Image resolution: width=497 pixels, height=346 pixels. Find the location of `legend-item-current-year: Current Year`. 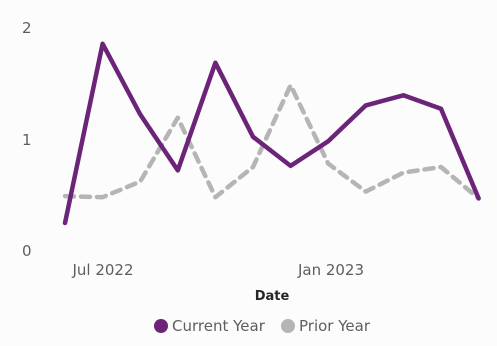

legend-item-current-year: Current Year is located at coordinates (210, 326).